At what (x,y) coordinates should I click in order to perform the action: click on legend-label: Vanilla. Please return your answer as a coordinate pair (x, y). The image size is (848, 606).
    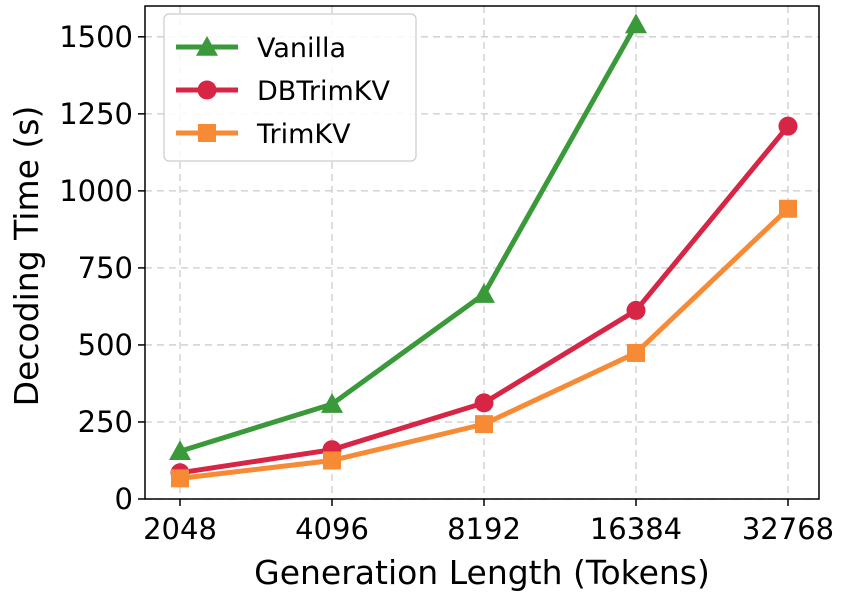
    Looking at the image, I should click on (301, 48).